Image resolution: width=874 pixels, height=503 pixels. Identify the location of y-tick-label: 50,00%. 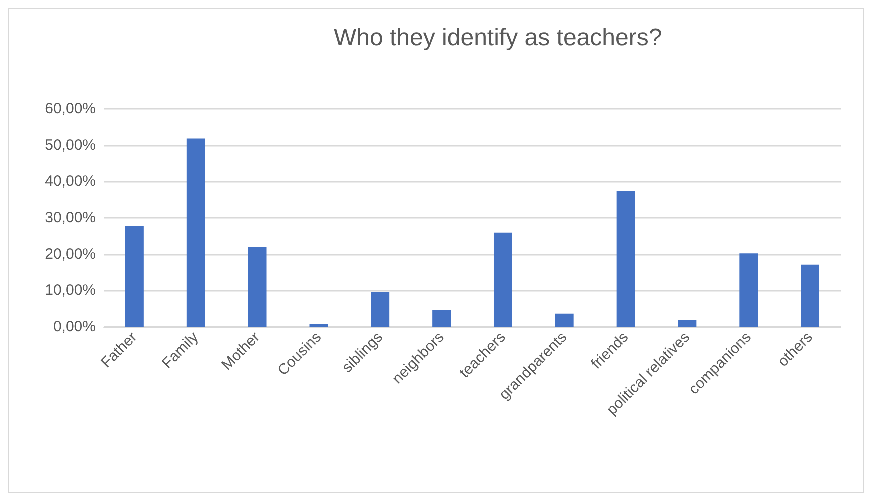
(70, 145).